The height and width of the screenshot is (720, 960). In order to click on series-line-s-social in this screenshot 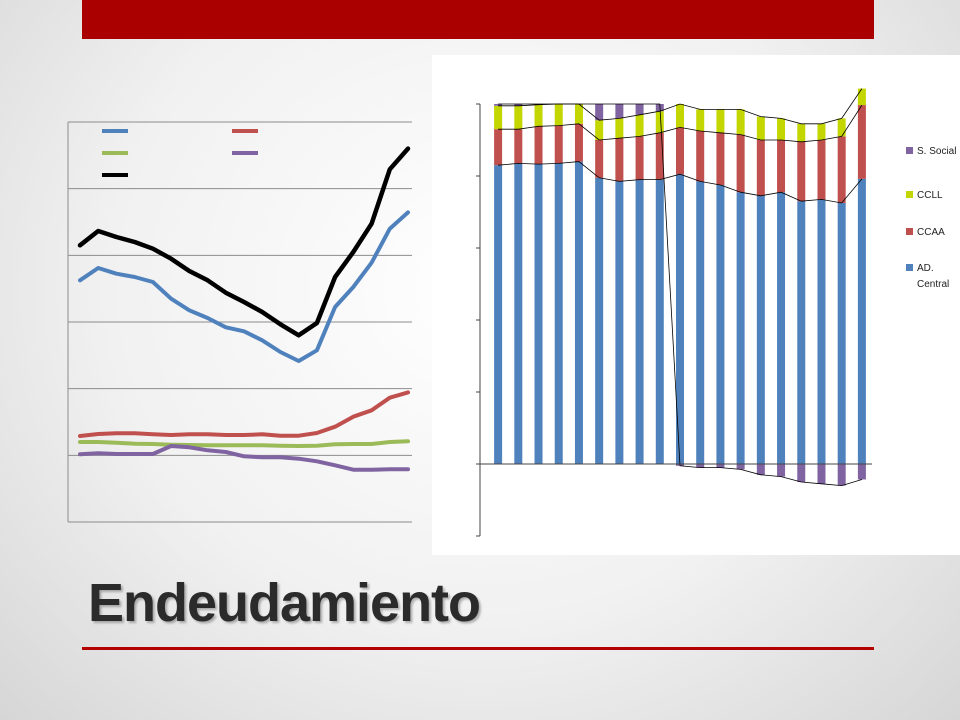, I will do `click(244, 458)`.